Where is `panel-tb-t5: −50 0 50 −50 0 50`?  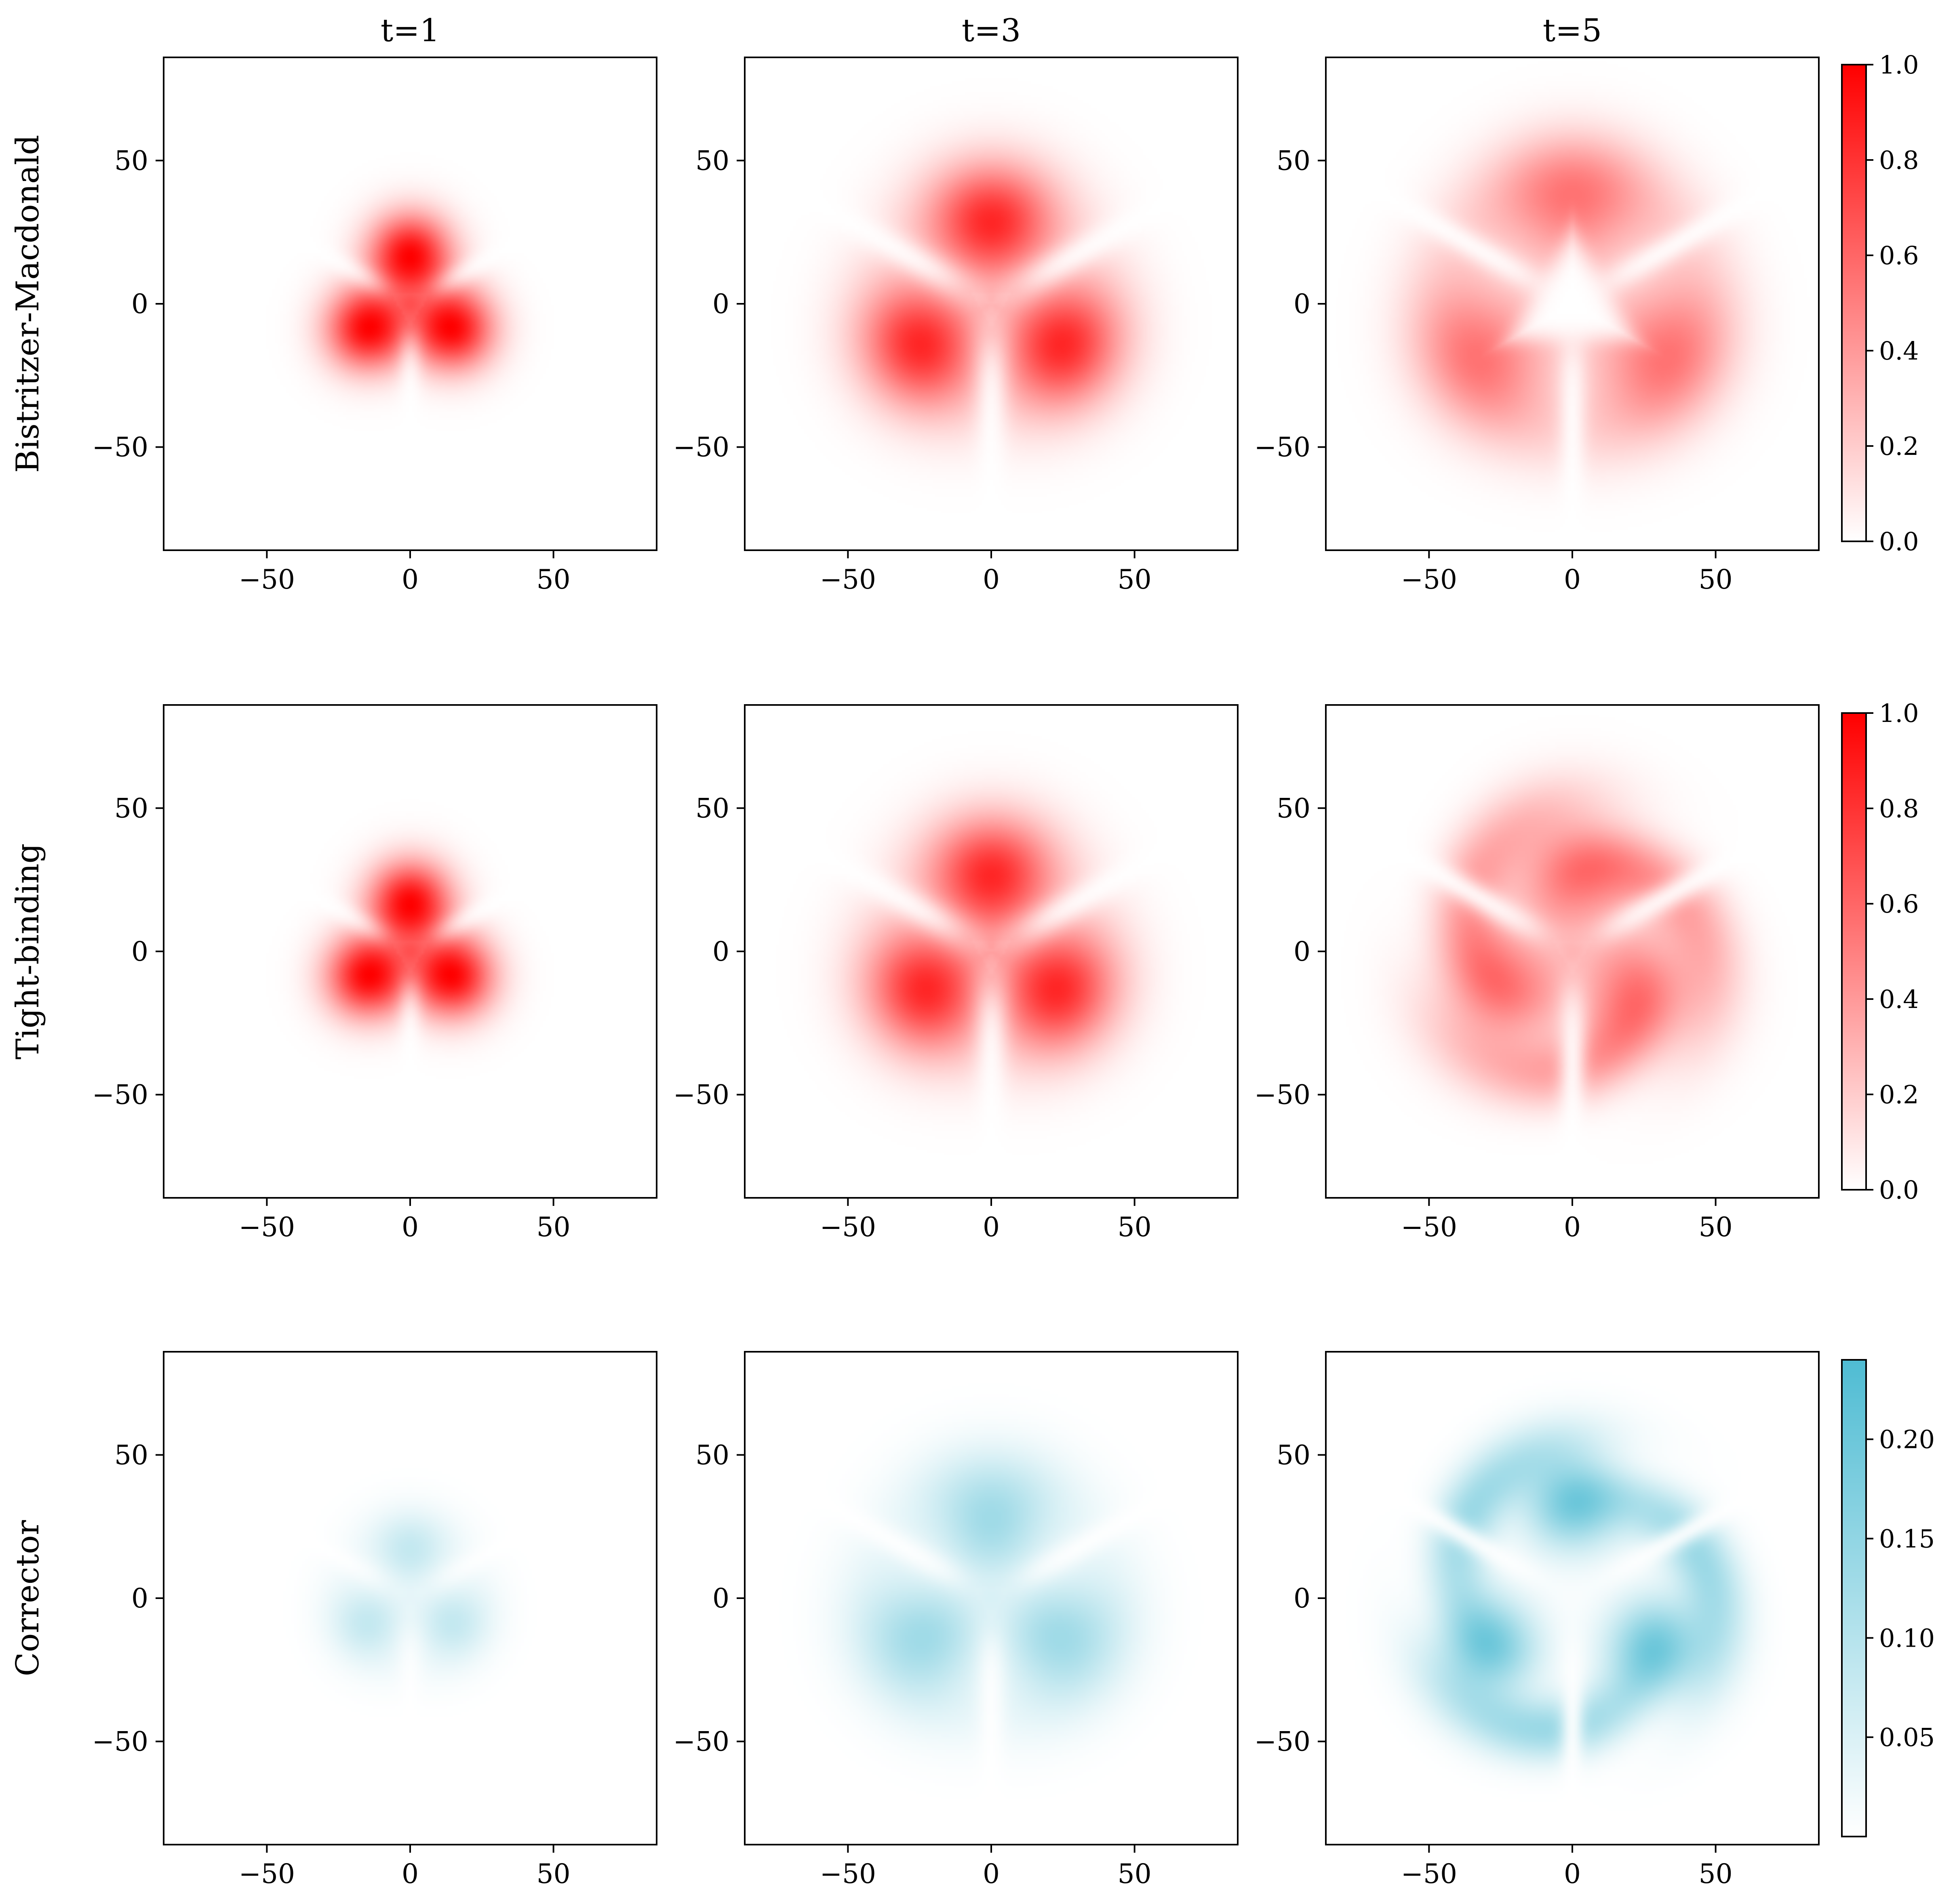 panel-tb-t5: −50 0 50 −50 0 50 is located at coordinates (1537, 974).